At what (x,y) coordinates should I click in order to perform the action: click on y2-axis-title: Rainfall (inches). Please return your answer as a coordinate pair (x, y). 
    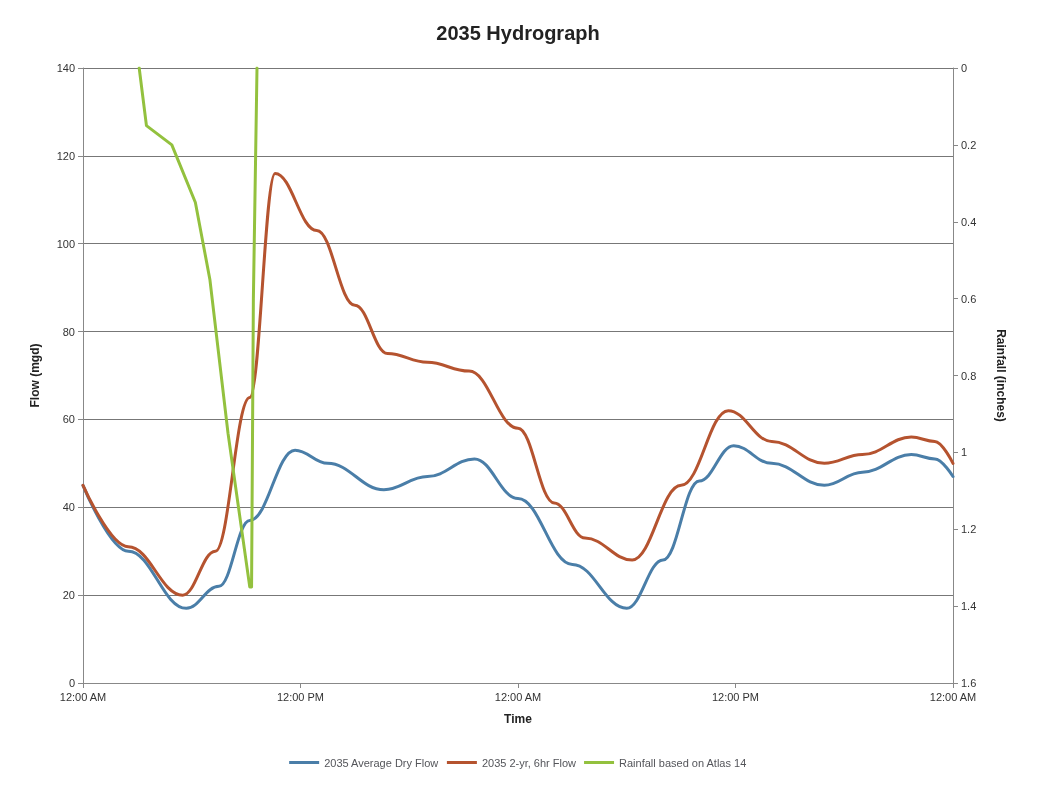
    Looking at the image, I should click on (1001, 375).